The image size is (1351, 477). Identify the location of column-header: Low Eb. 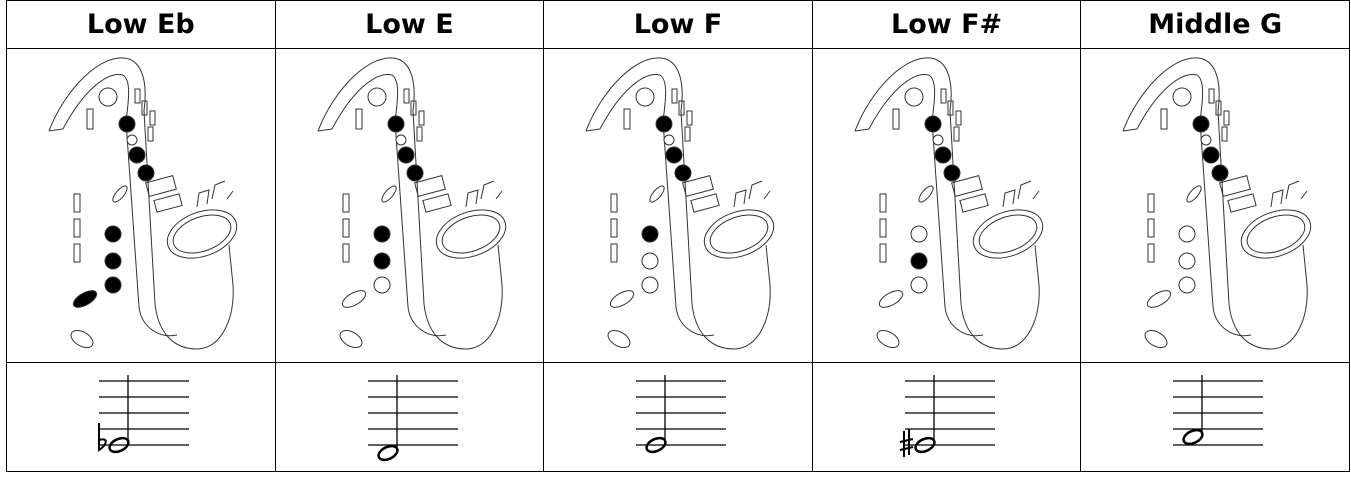
(141, 24).